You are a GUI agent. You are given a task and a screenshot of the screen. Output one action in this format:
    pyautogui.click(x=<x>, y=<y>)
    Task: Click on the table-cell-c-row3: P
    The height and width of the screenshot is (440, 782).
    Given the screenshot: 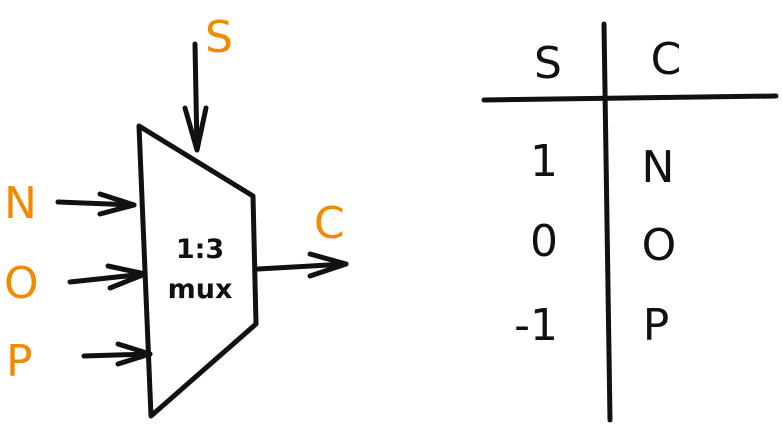 What is the action you would take?
    pyautogui.click(x=656, y=325)
    